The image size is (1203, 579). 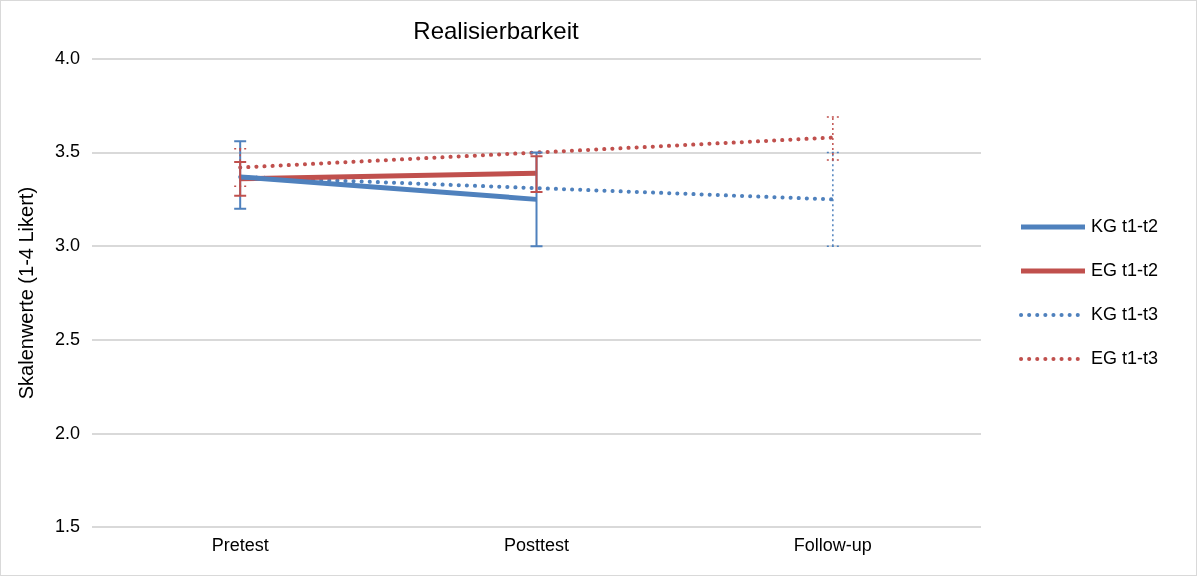 What do you see at coordinates (67, 432) in the screenshot?
I see `y-tick-label: 2.0` at bounding box center [67, 432].